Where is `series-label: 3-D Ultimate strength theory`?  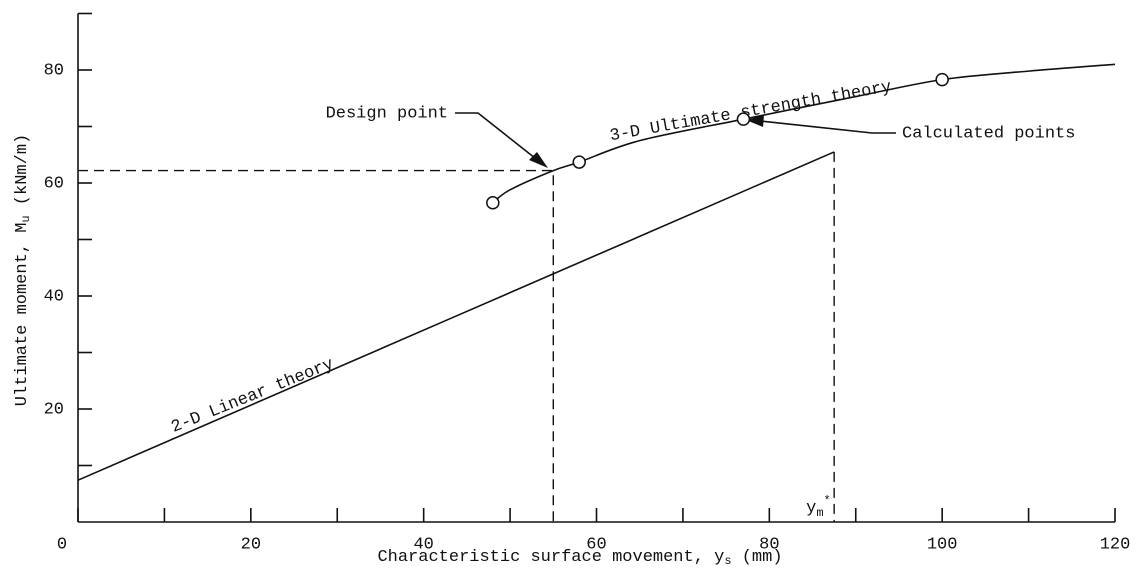 series-label: 3-D Ultimate strength theory is located at coordinates (751, 112).